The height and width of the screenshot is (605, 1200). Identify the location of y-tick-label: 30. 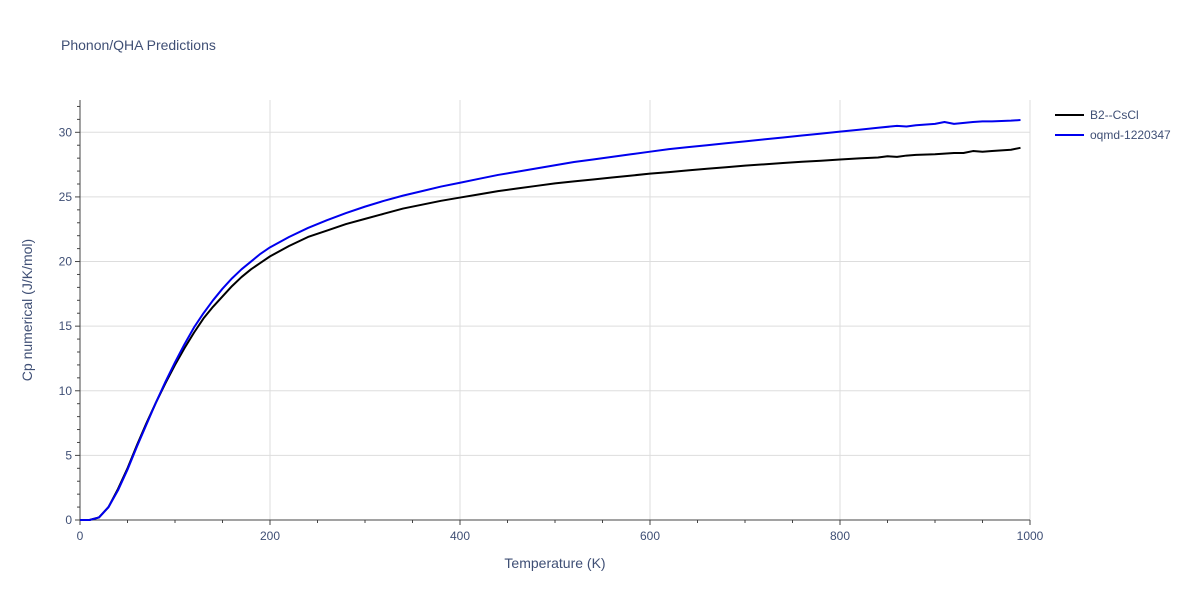
(66, 132).